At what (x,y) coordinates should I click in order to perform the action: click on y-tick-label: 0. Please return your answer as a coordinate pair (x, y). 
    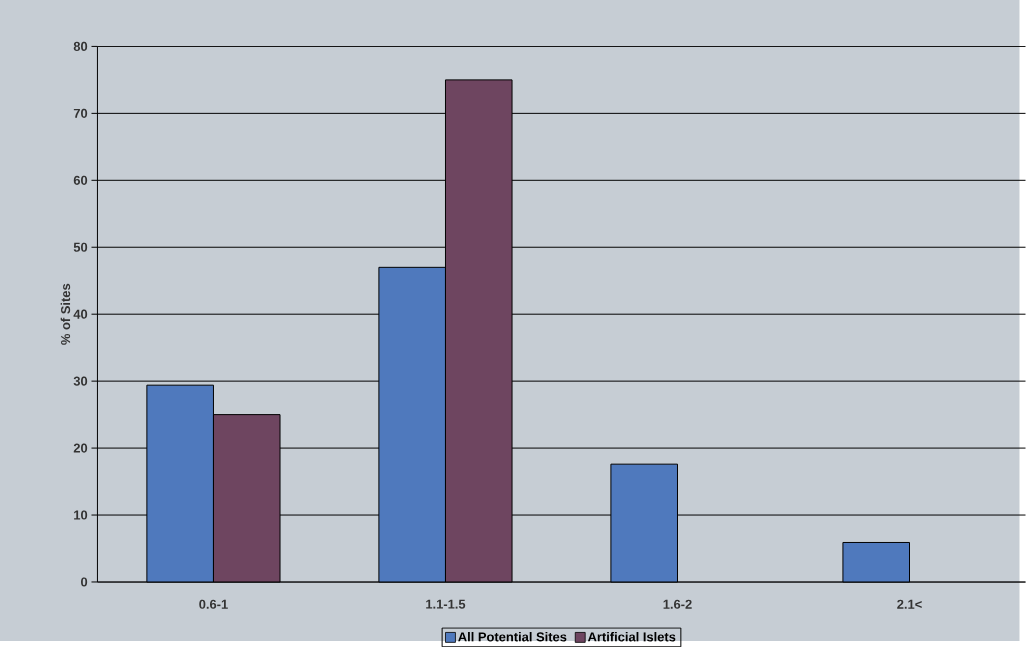
    Looking at the image, I should click on (84, 582).